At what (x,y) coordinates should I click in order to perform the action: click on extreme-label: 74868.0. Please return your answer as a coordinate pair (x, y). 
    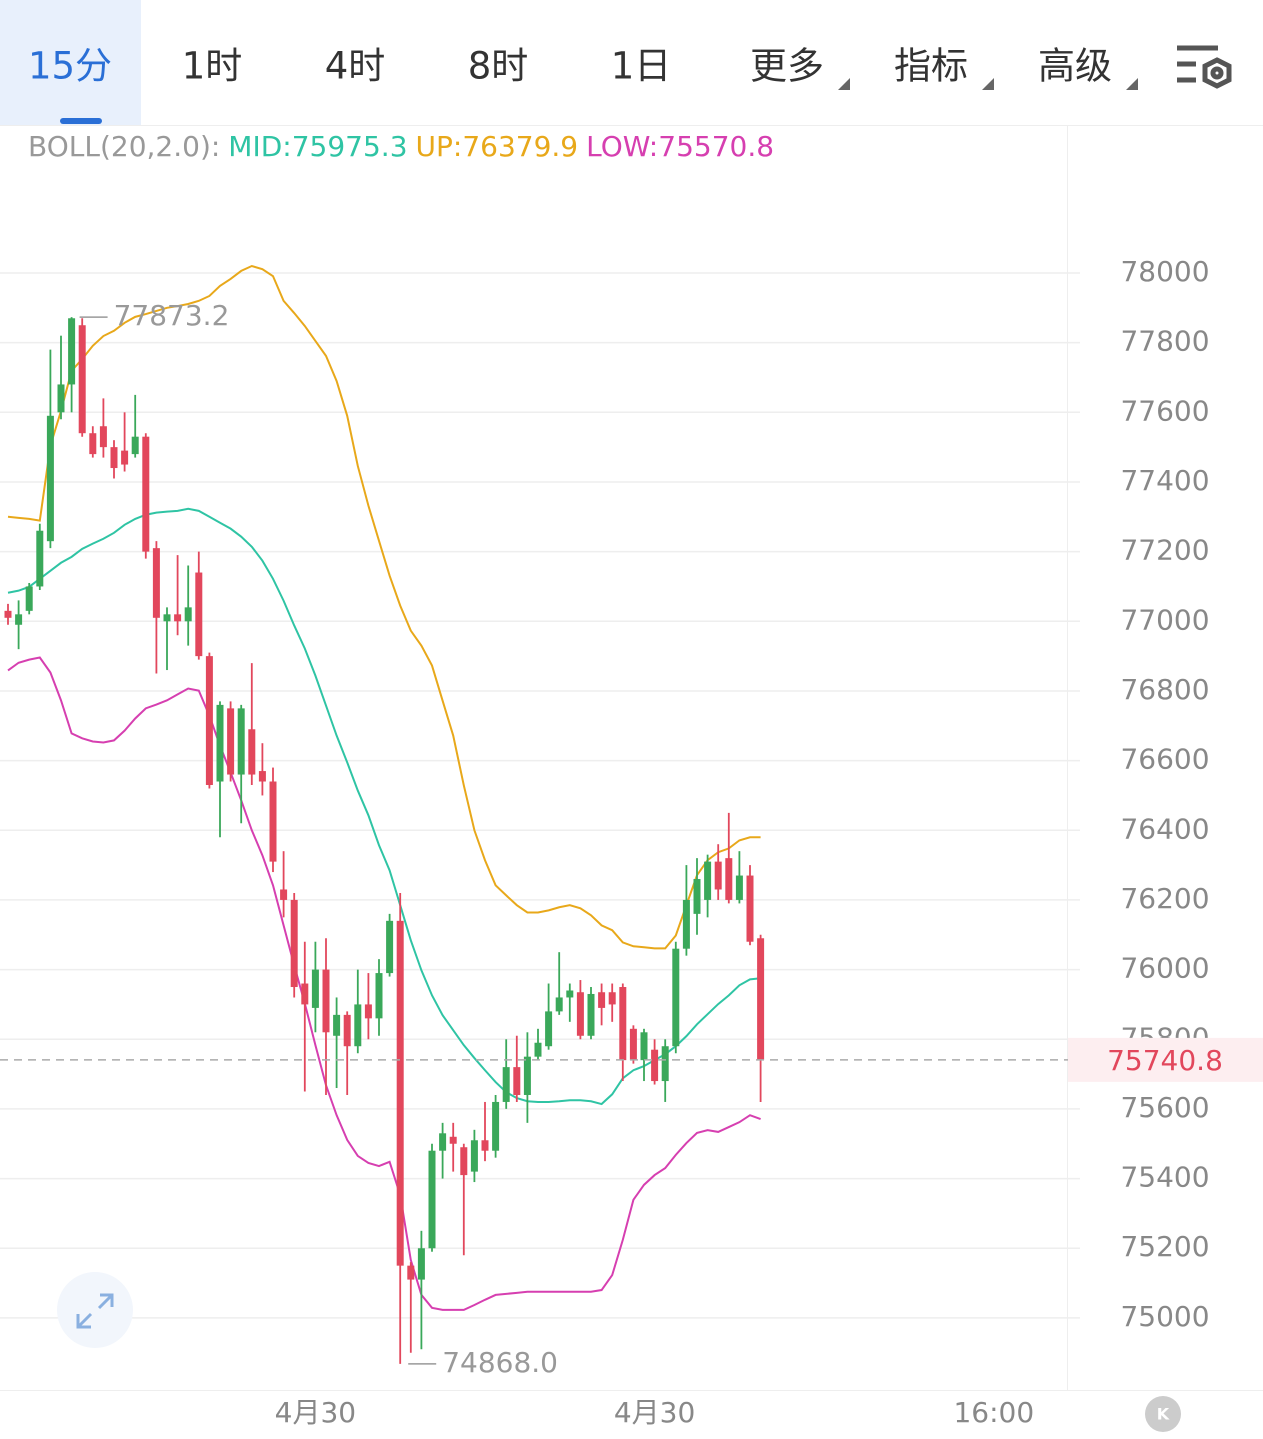
    Looking at the image, I should click on (500, 1362).